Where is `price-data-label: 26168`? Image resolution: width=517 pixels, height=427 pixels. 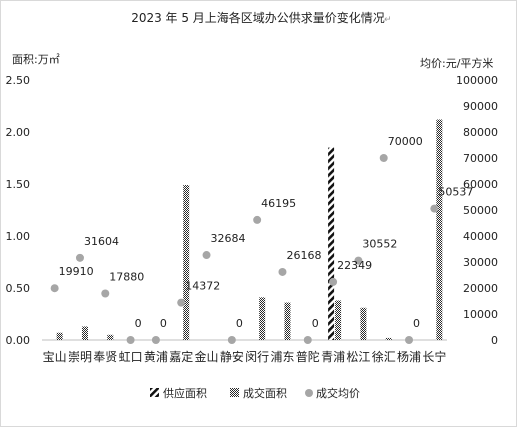 price-data-label: 26168 is located at coordinates (303, 255).